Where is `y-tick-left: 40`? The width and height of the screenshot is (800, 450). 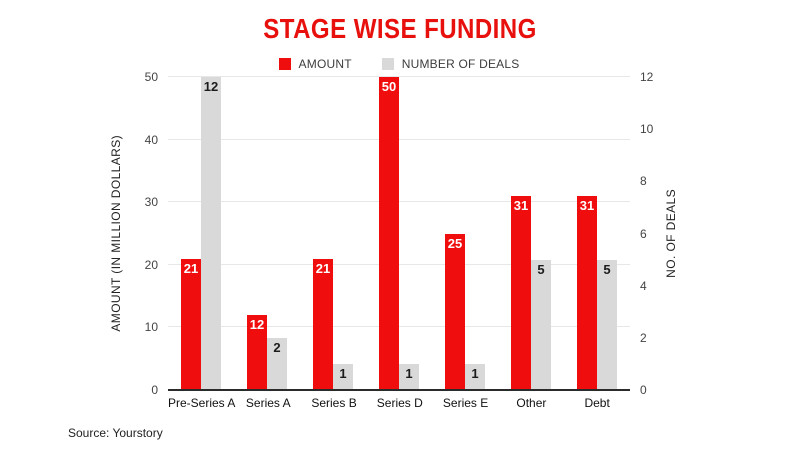 y-tick-left: 40 is located at coordinates (151, 139).